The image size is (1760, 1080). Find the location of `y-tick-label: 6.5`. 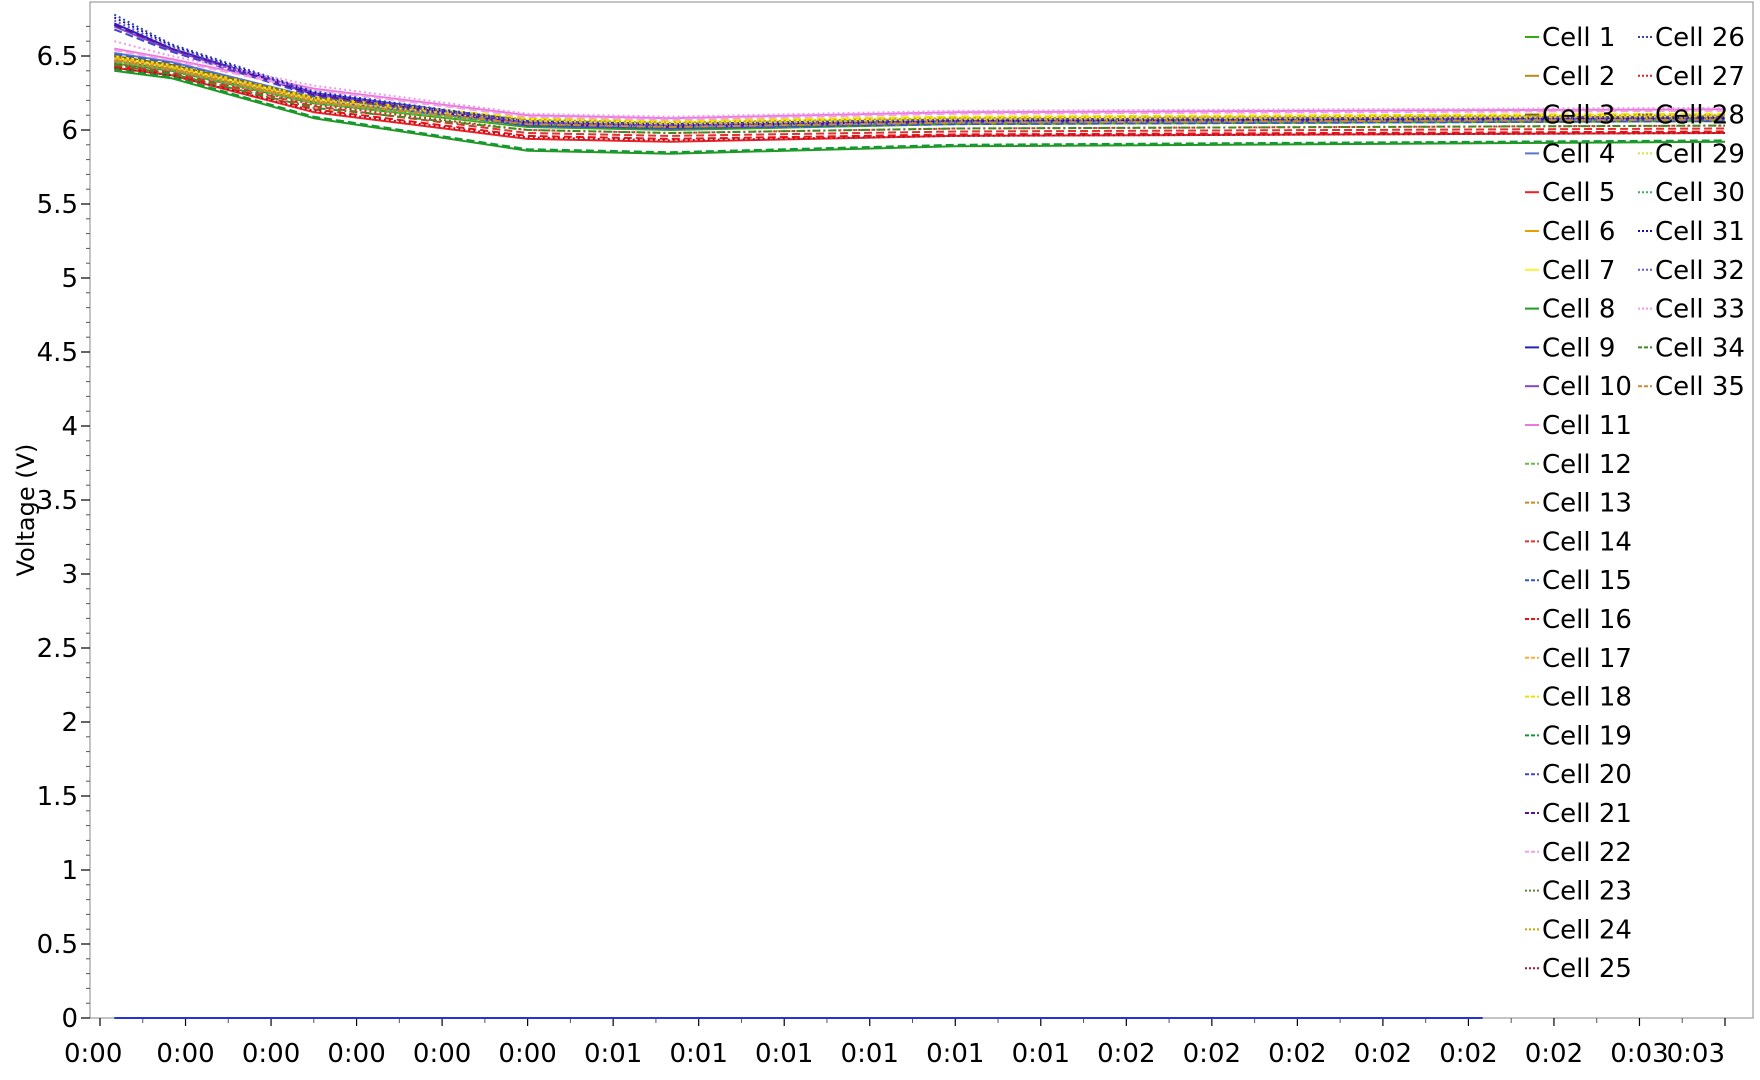

y-tick-label: 6.5 is located at coordinates (57, 57).